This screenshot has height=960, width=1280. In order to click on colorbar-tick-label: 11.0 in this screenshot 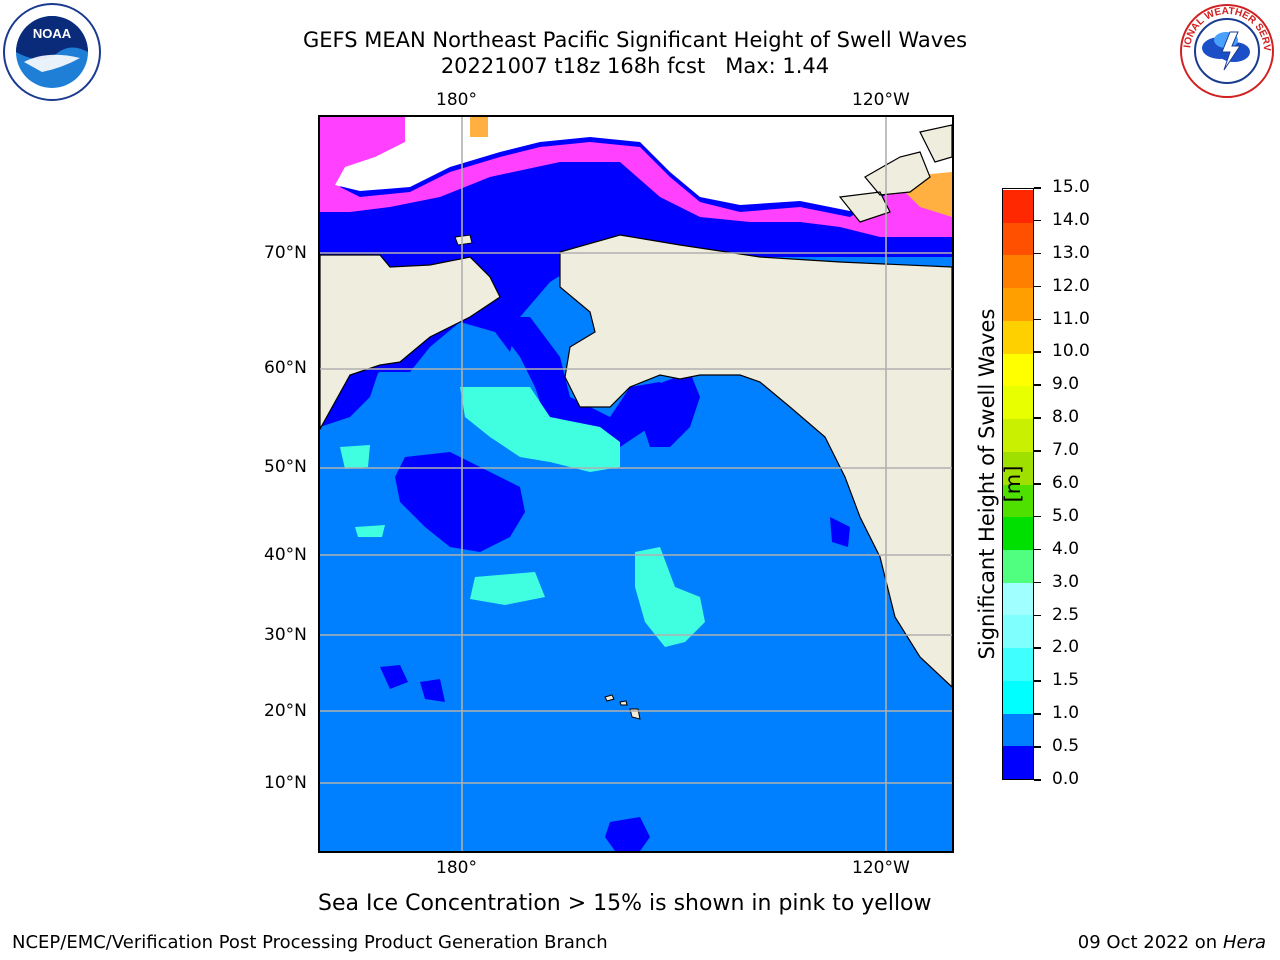, I will do `click(1071, 318)`.